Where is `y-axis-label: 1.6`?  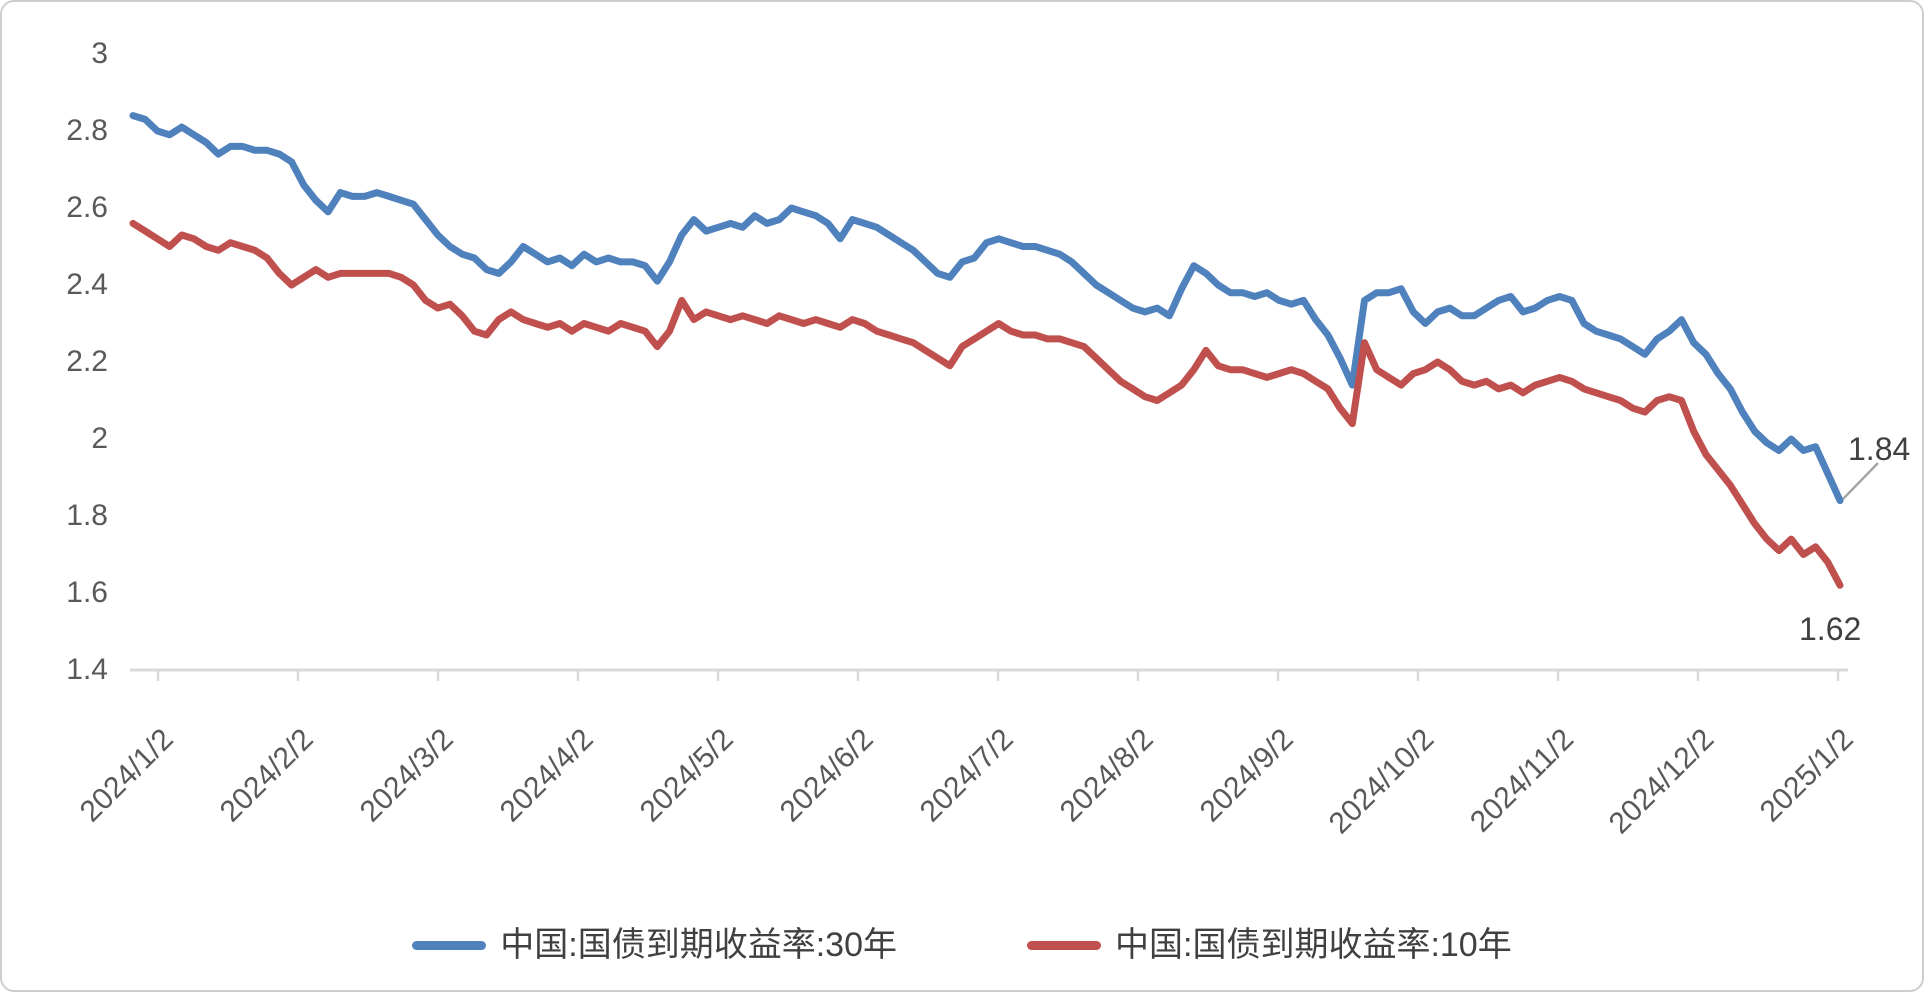
y-axis-label: 1.6 is located at coordinates (87, 592).